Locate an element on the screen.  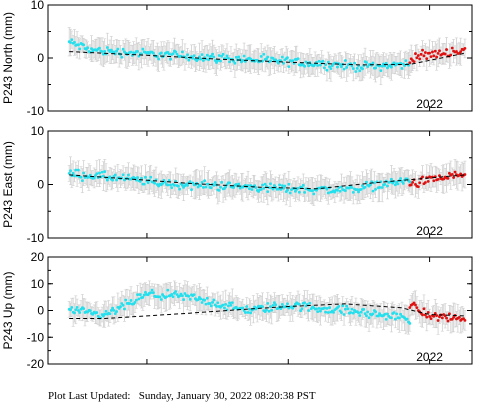
data-points is located at coordinates (267, 55).